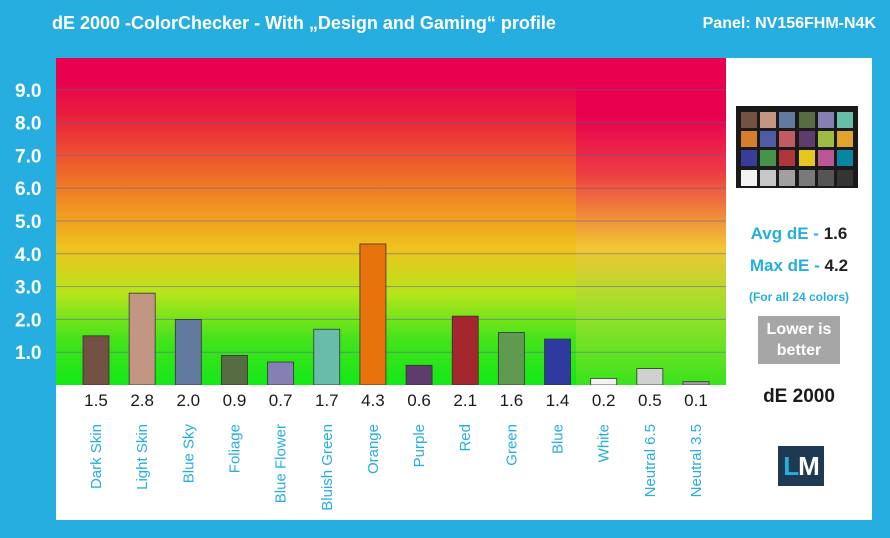  I want to click on category-label: Blue Flower, so click(281, 463).